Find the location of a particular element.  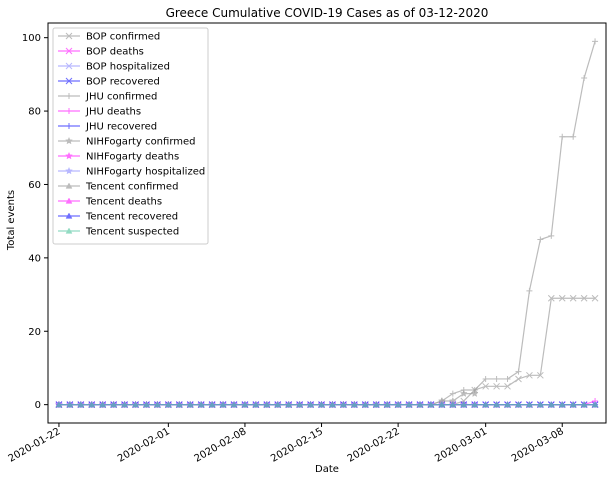

series-tencent-suspected is located at coordinates (327, 404).